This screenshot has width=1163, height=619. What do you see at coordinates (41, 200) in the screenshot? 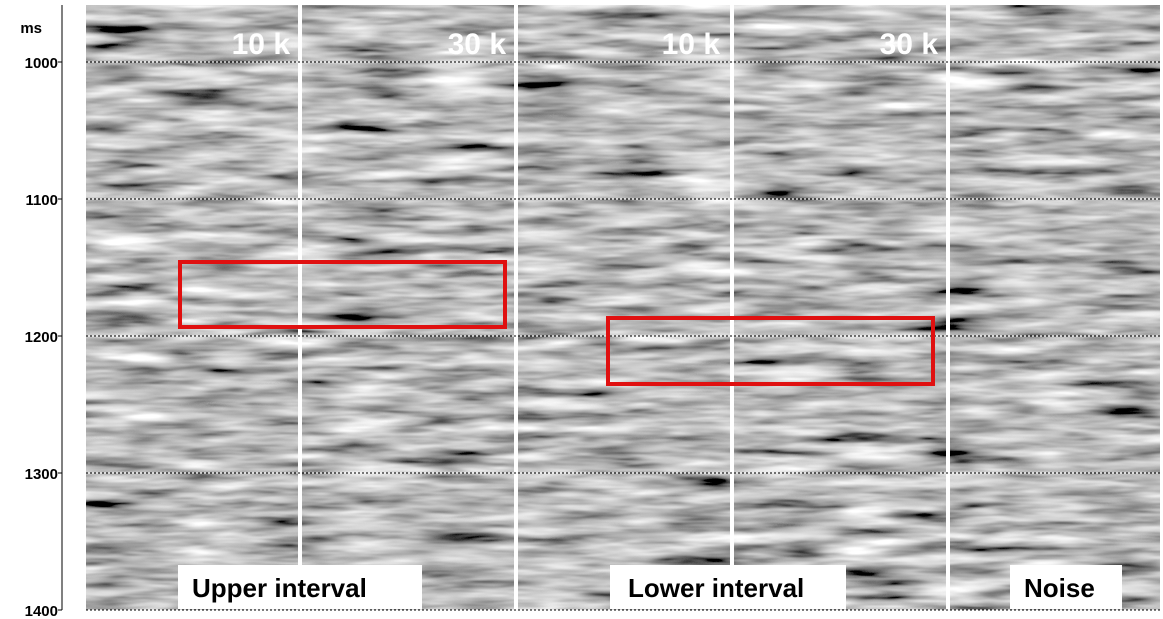
I see `tick-label: 1100` at bounding box center [41, 200].